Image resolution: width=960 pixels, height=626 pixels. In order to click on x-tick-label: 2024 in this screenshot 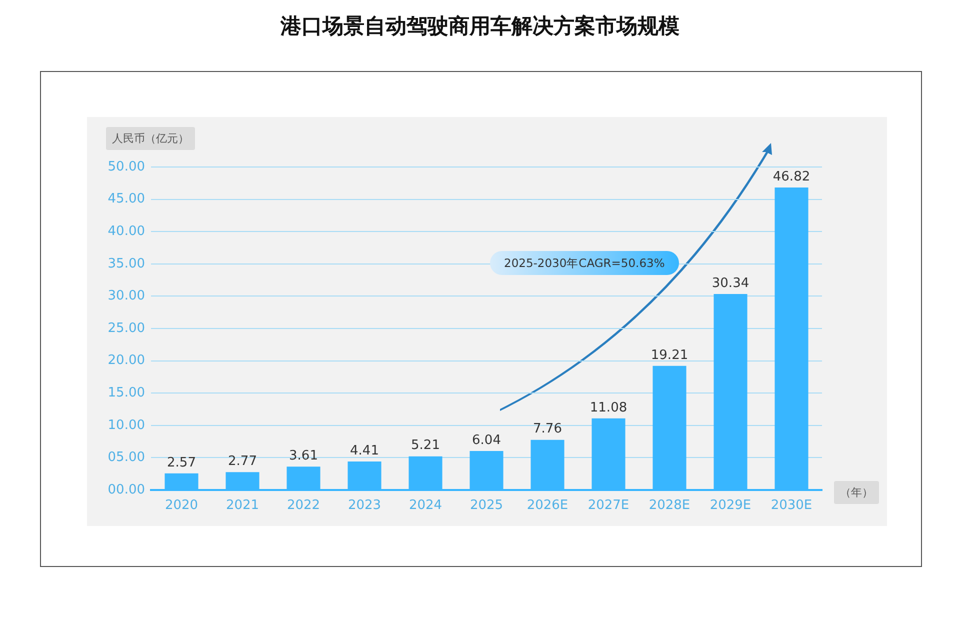, I will do `click(425, 506)`.